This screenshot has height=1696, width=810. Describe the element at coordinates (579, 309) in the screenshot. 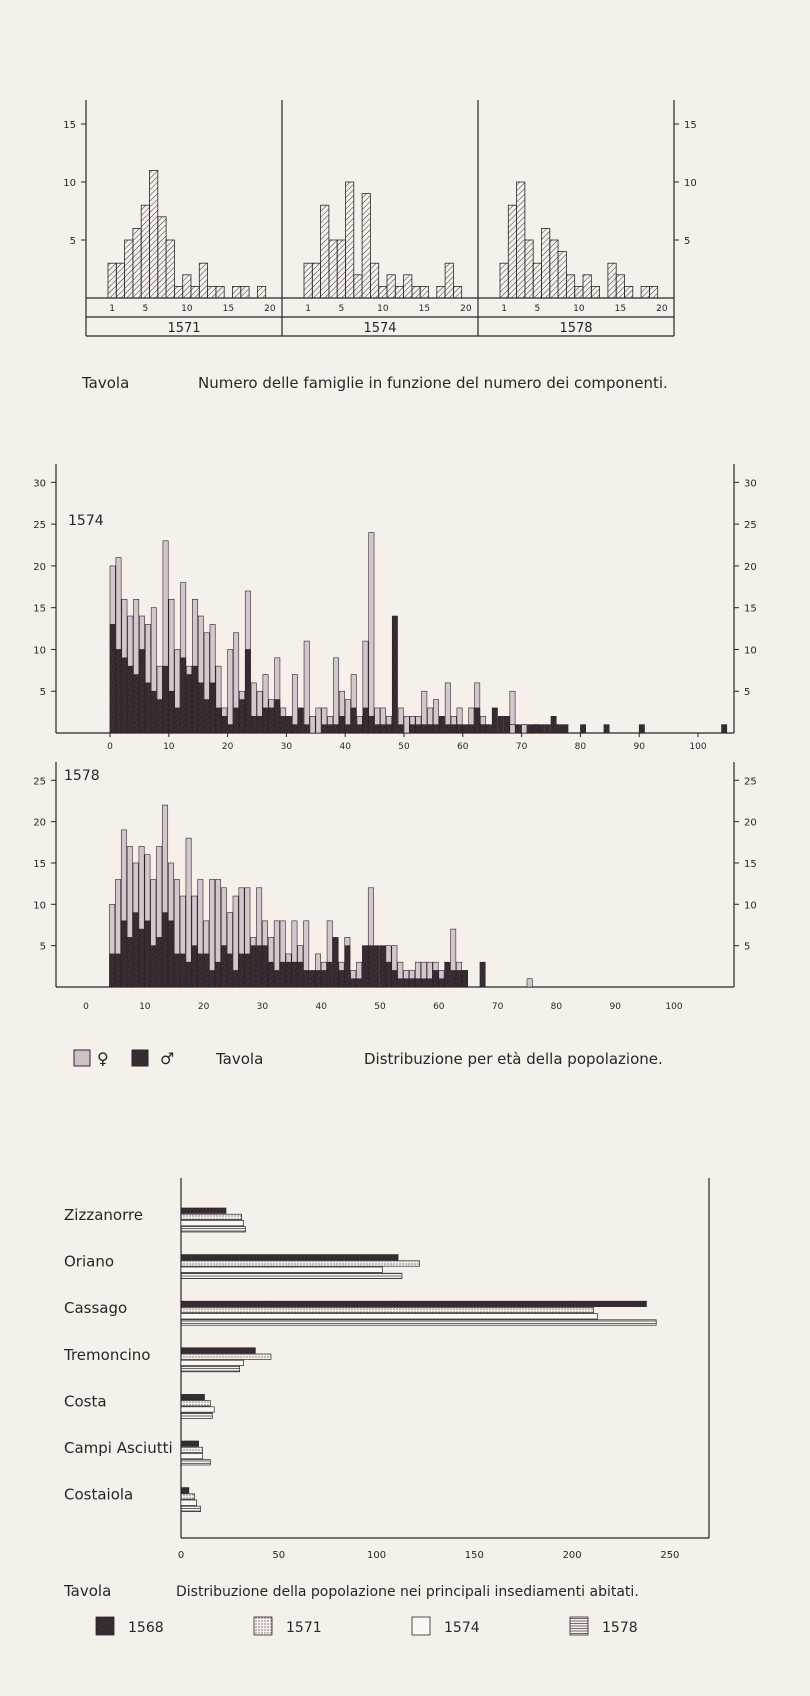

I see `c1-xtick-label: 10` at that location.